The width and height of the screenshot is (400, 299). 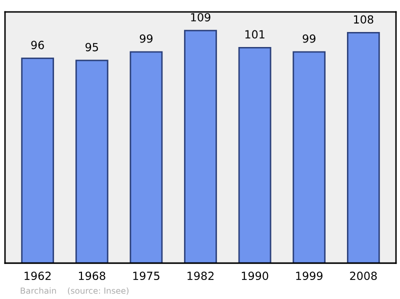 I want to click on x-tick-label: 1999, so click(x=309, y=276).